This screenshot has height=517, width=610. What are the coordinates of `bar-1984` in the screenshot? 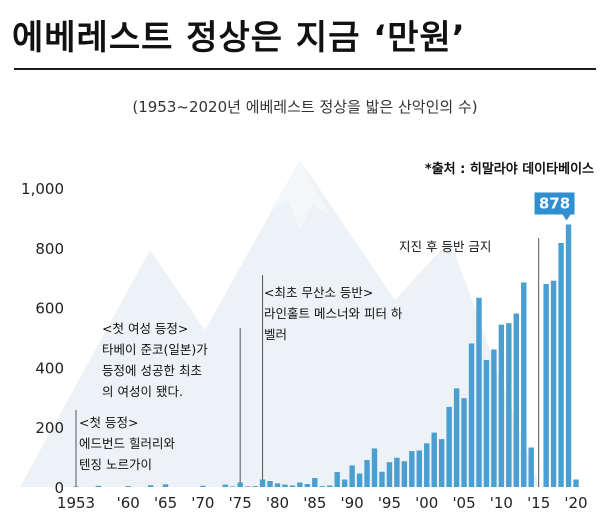 It's located at (307, 485).